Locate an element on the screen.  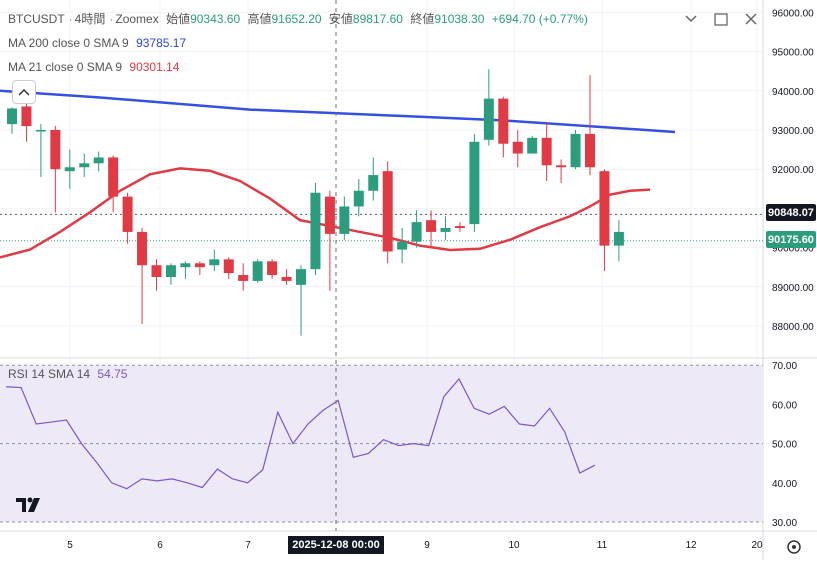
time-tick-label: 9 is located at coordinates (427, 545).